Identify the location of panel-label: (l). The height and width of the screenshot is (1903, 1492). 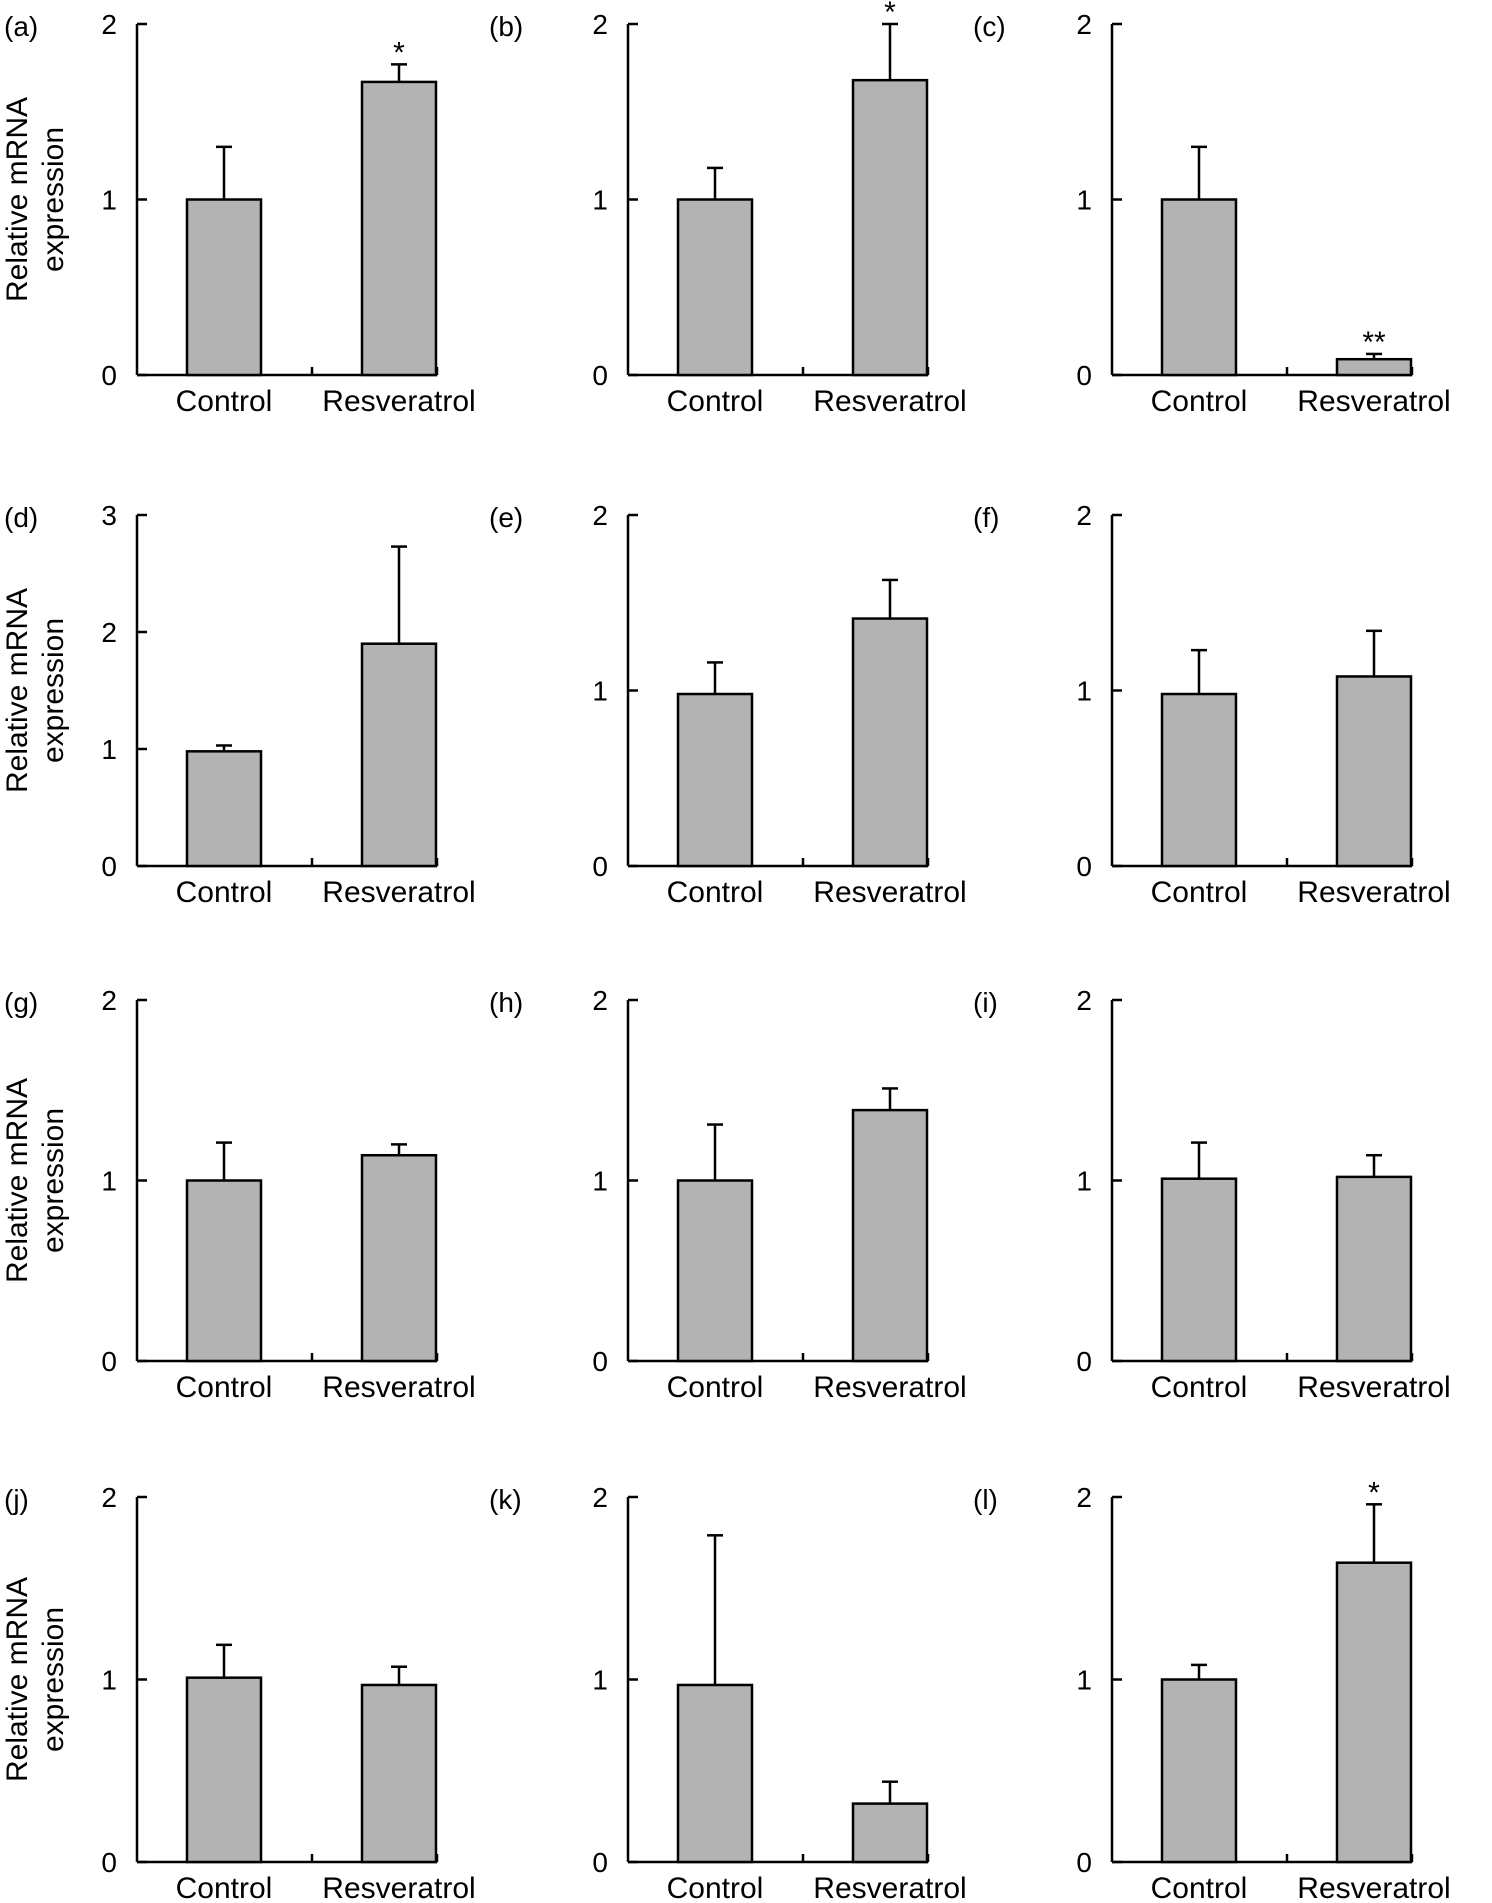
(985, 1499).